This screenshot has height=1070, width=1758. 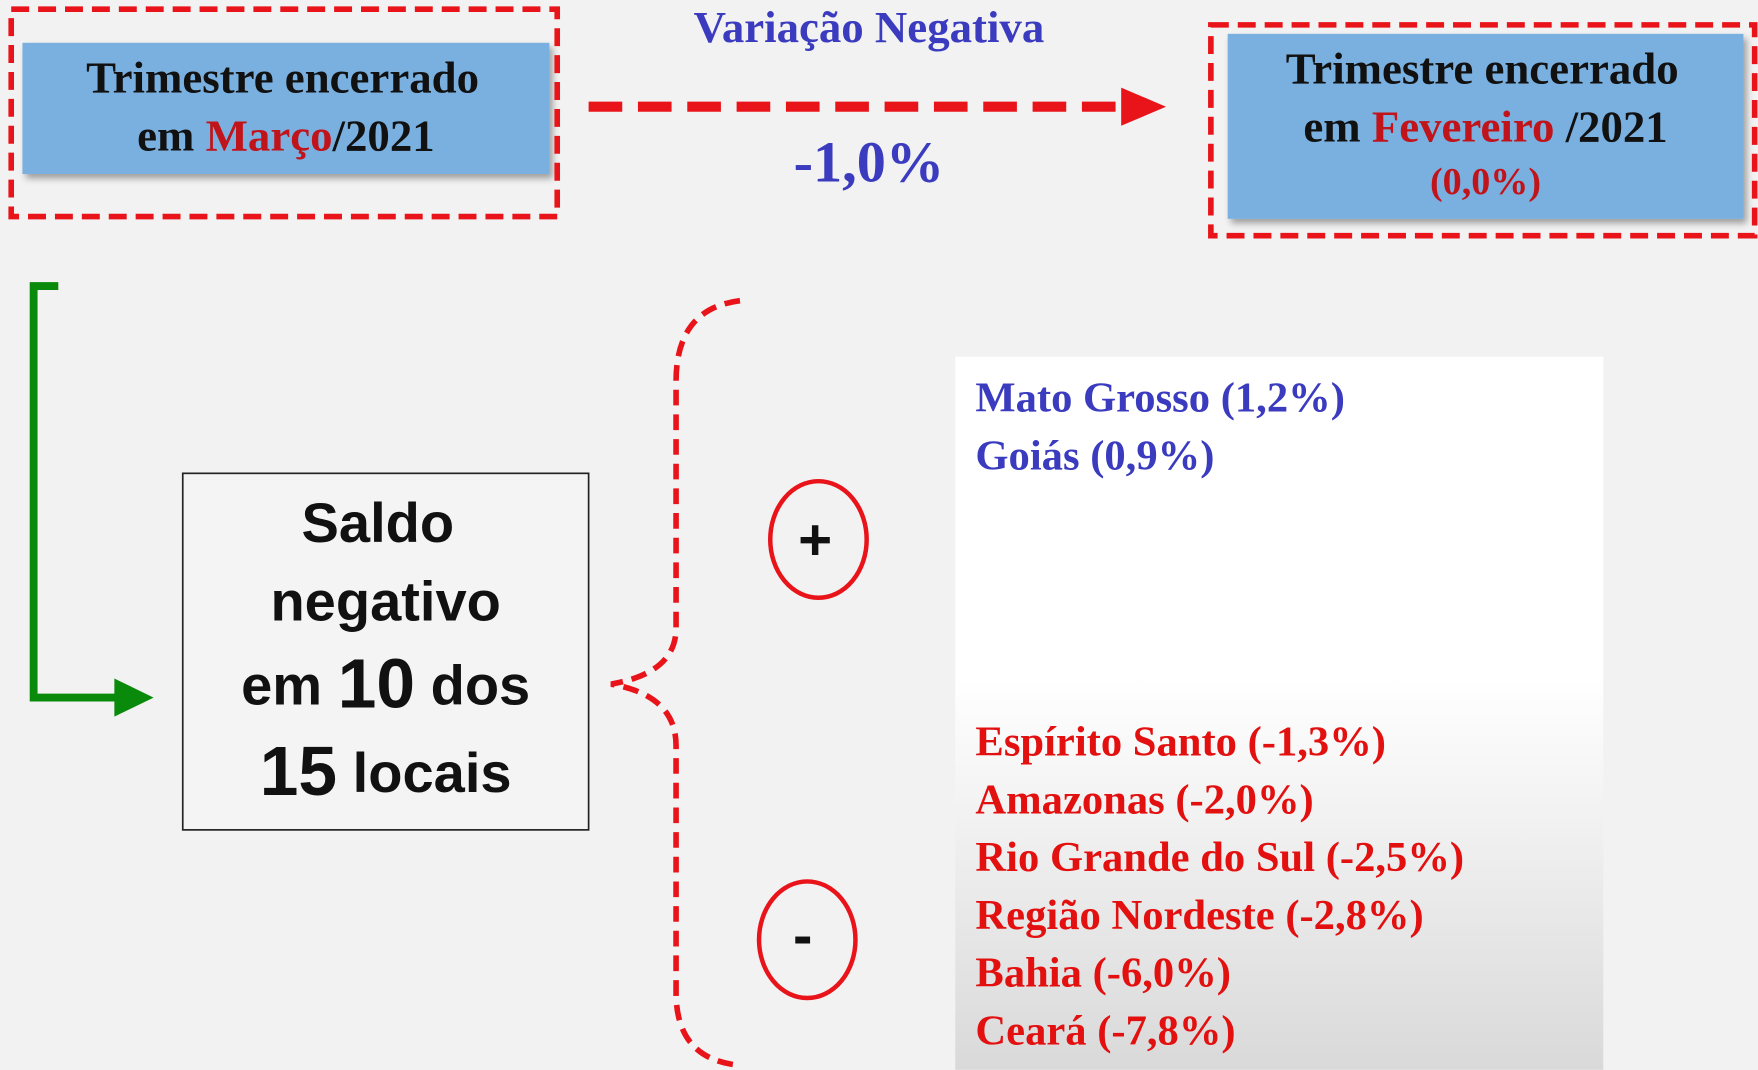 I want to click on negative-item: Amazonas (-2,0%), so click(x=1144, y=799).